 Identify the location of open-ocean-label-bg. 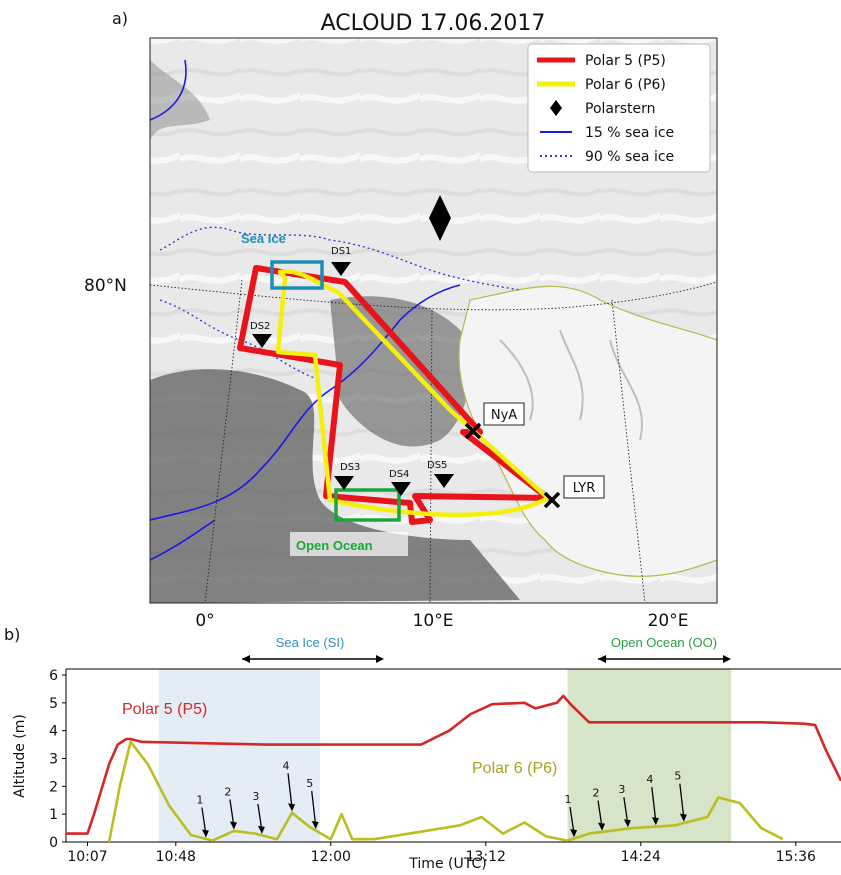
(349, 544).